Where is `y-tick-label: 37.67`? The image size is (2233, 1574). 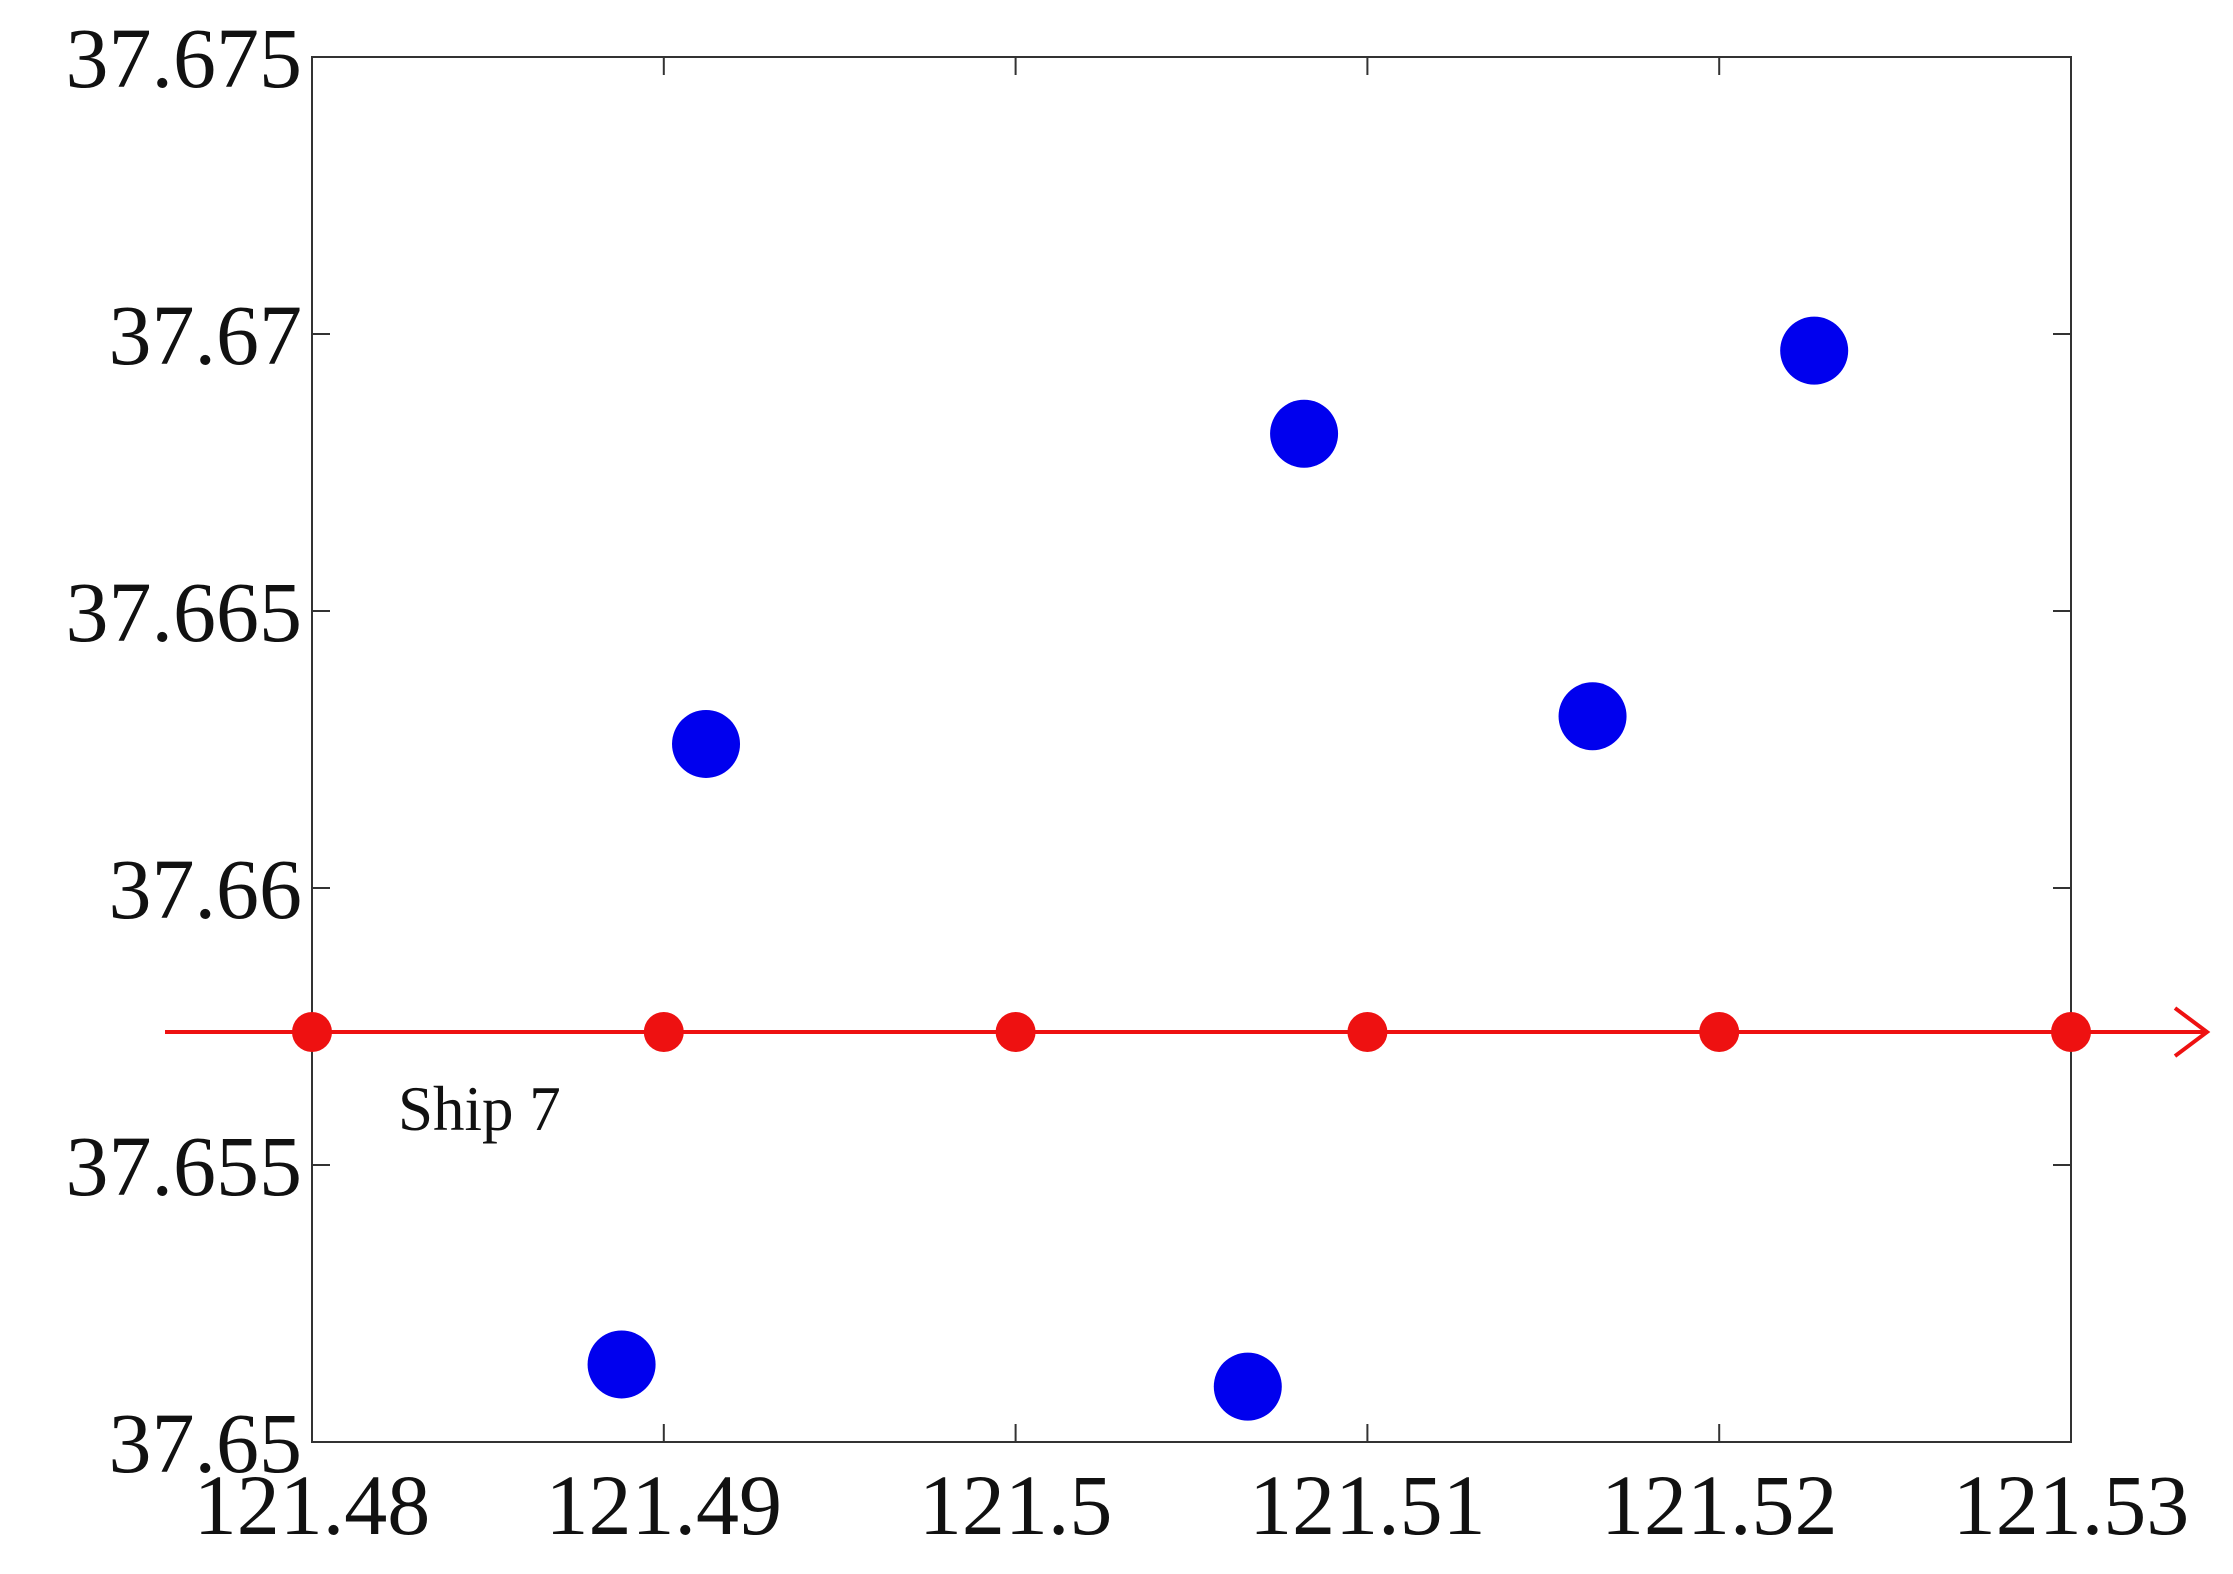 y-tick-label: 37.67 is located at coordinates (206, 335).